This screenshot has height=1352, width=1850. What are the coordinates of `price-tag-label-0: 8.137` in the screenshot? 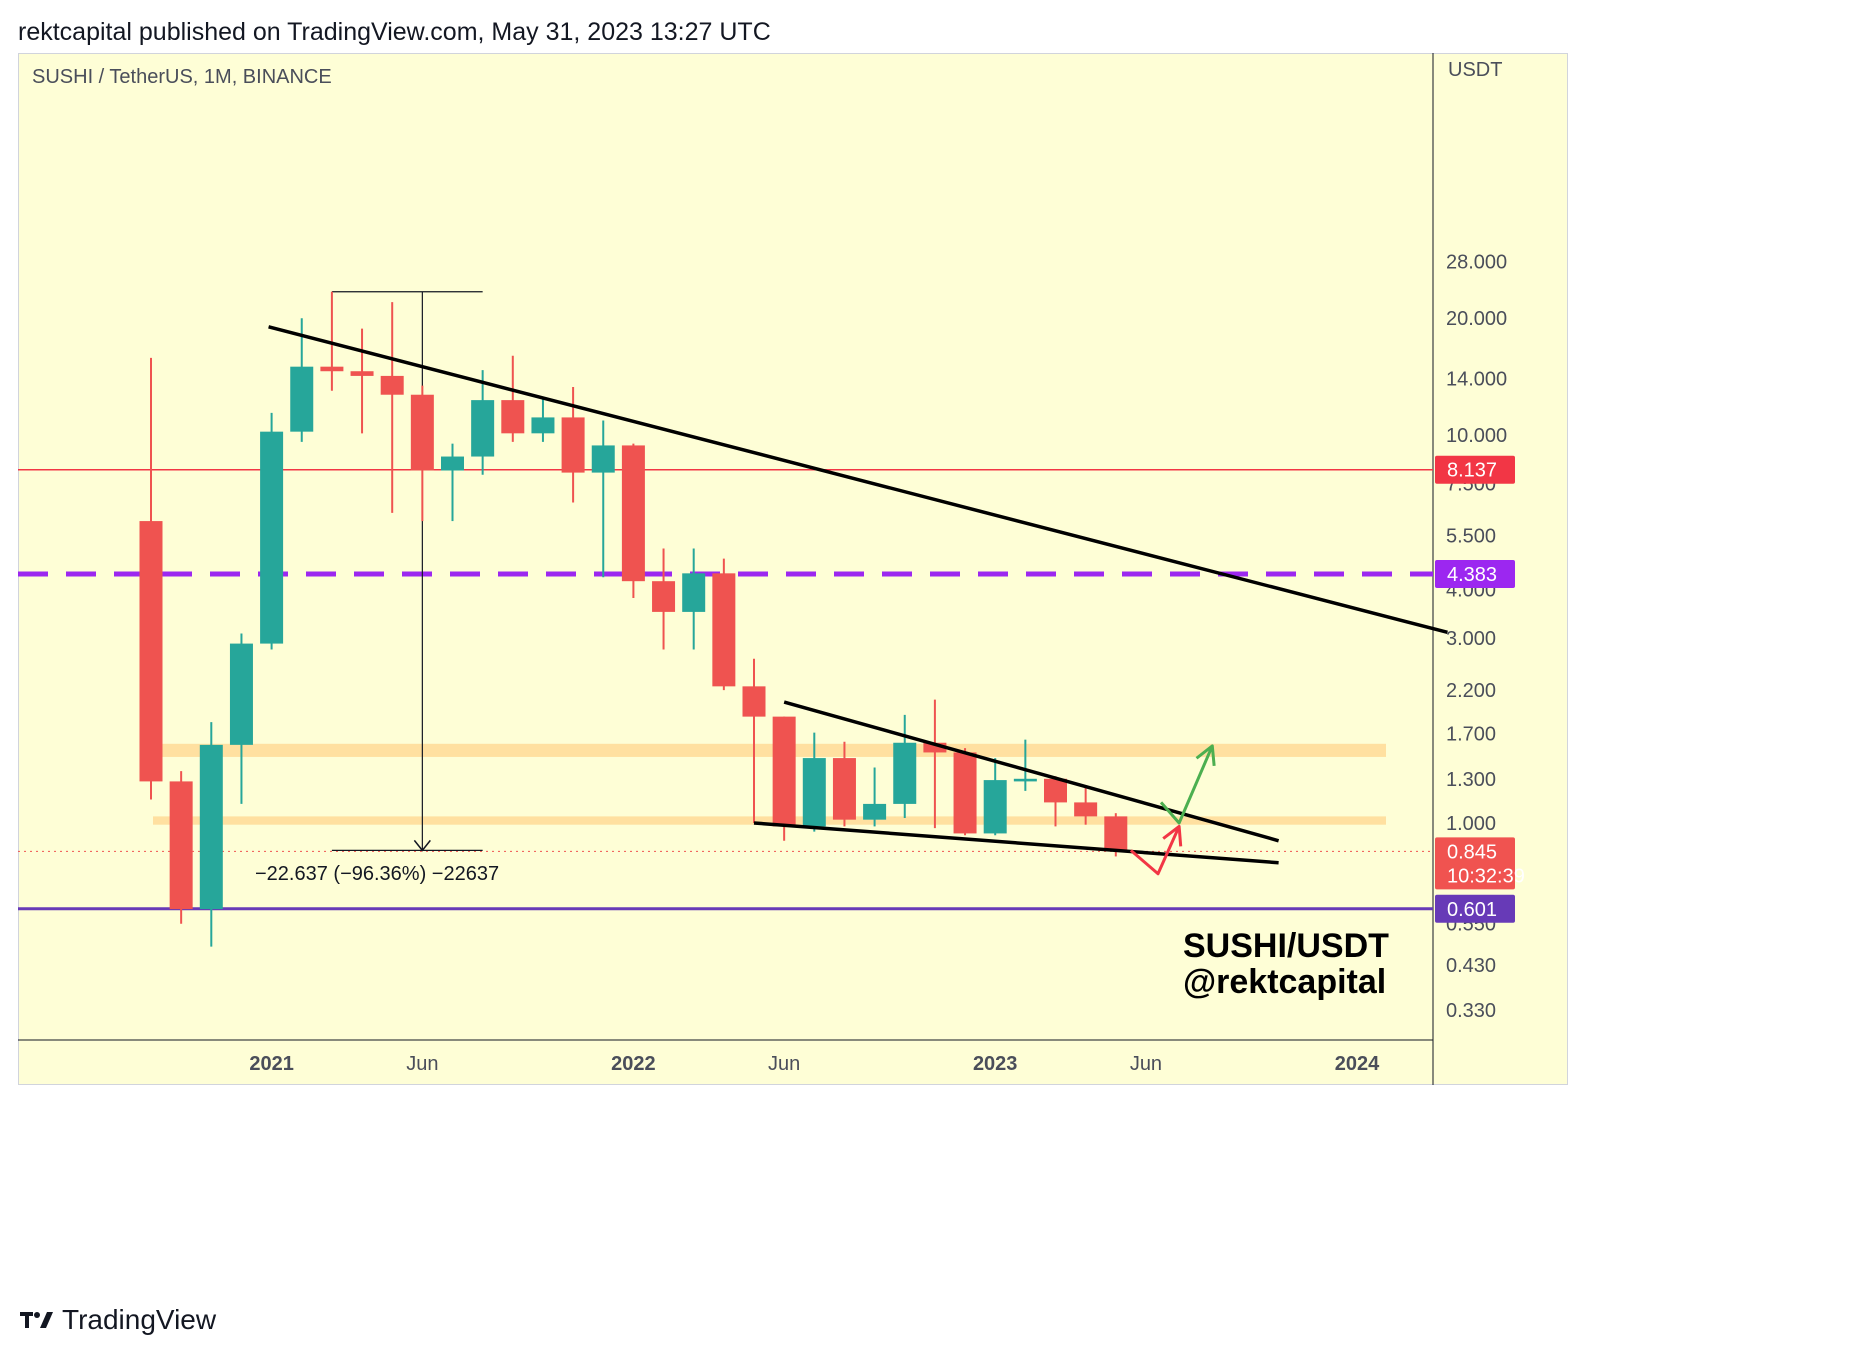 It's located at (1472, 471).